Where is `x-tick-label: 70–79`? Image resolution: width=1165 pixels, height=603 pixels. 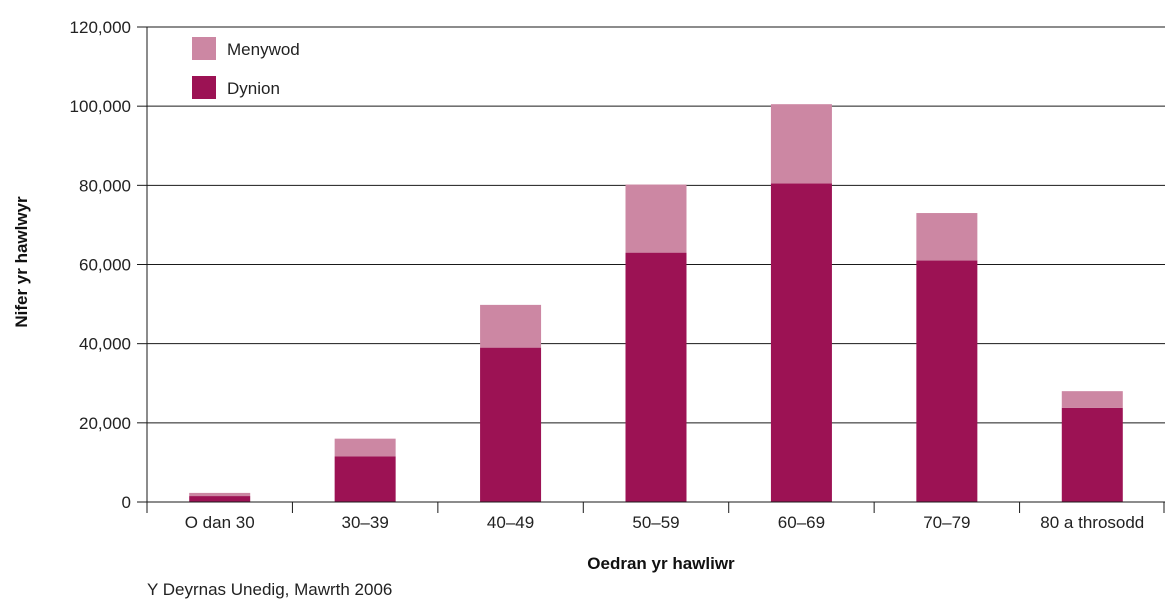
x-tick-label: 70–79 is located at coordinates (946, 522).